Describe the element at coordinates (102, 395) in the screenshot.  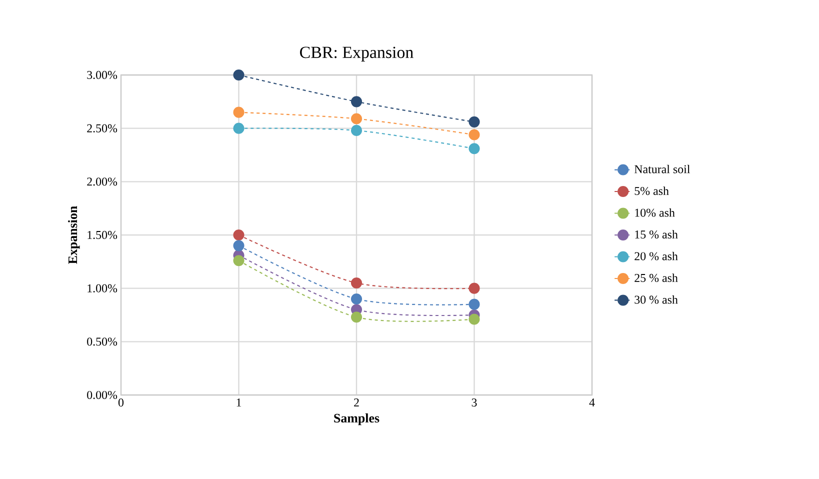
I see `y-tick-label: 0.00%` at that location.